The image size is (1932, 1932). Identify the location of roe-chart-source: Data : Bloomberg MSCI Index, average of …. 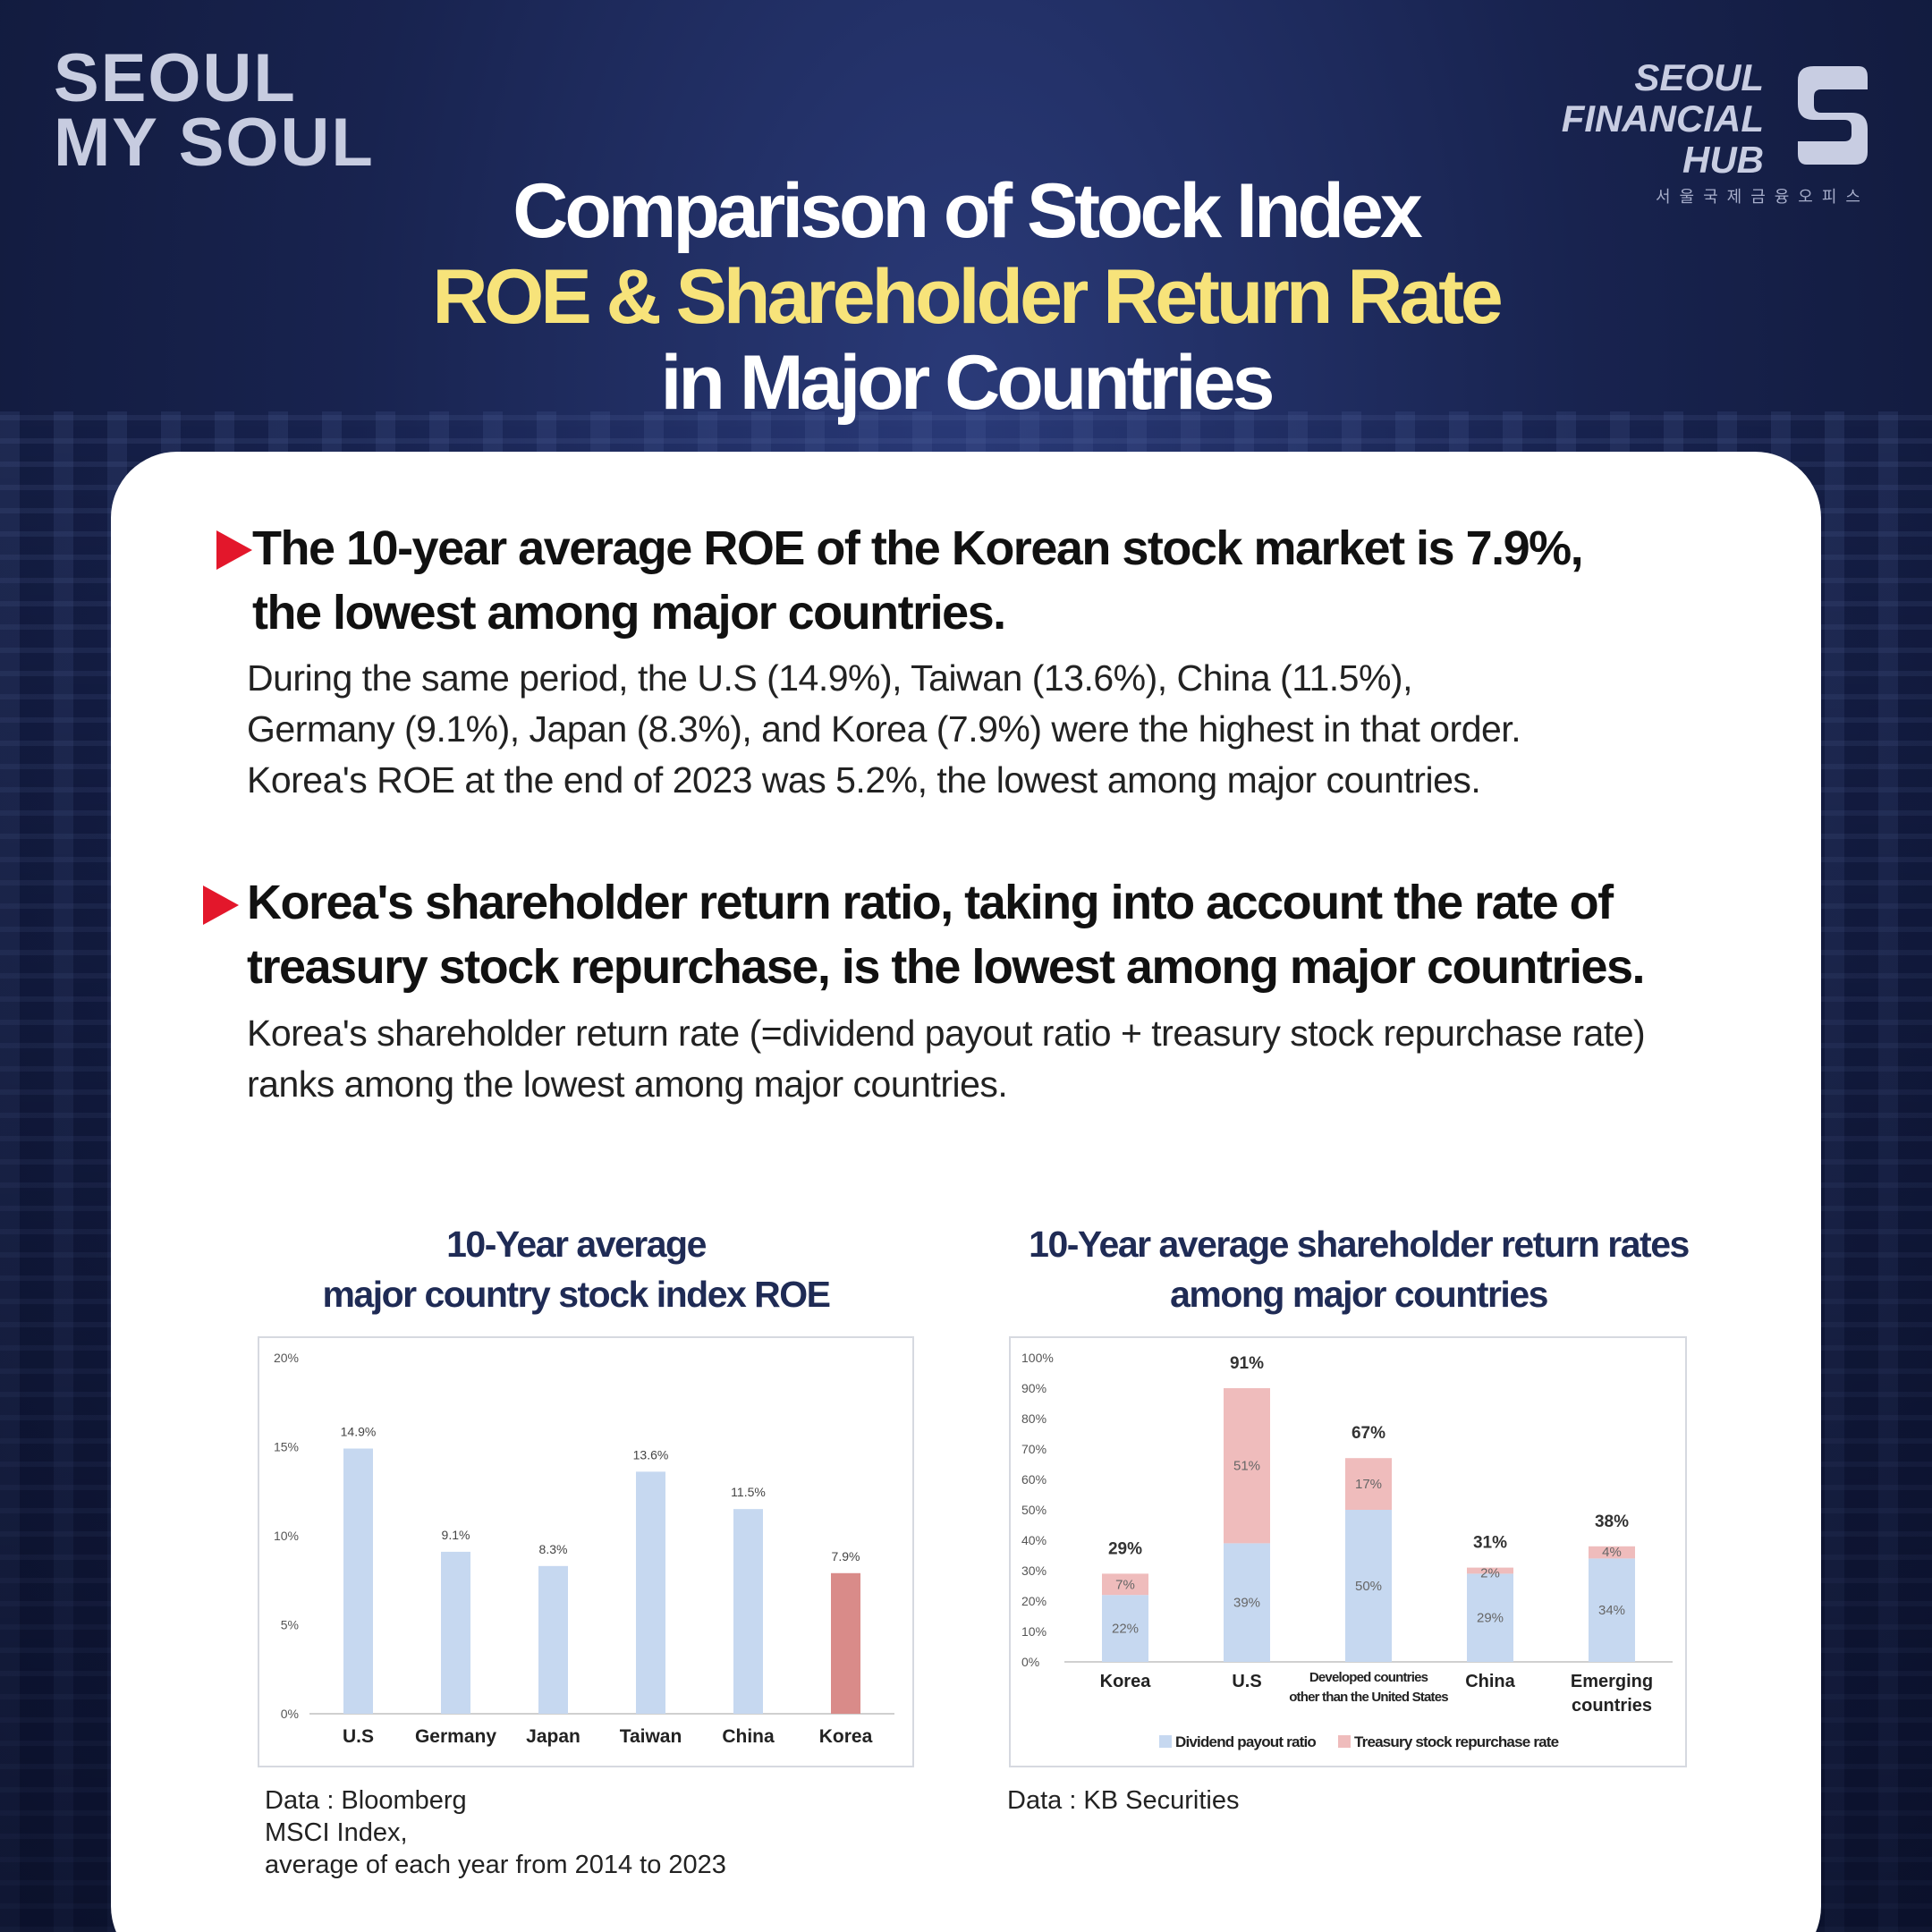
(495, 1832).